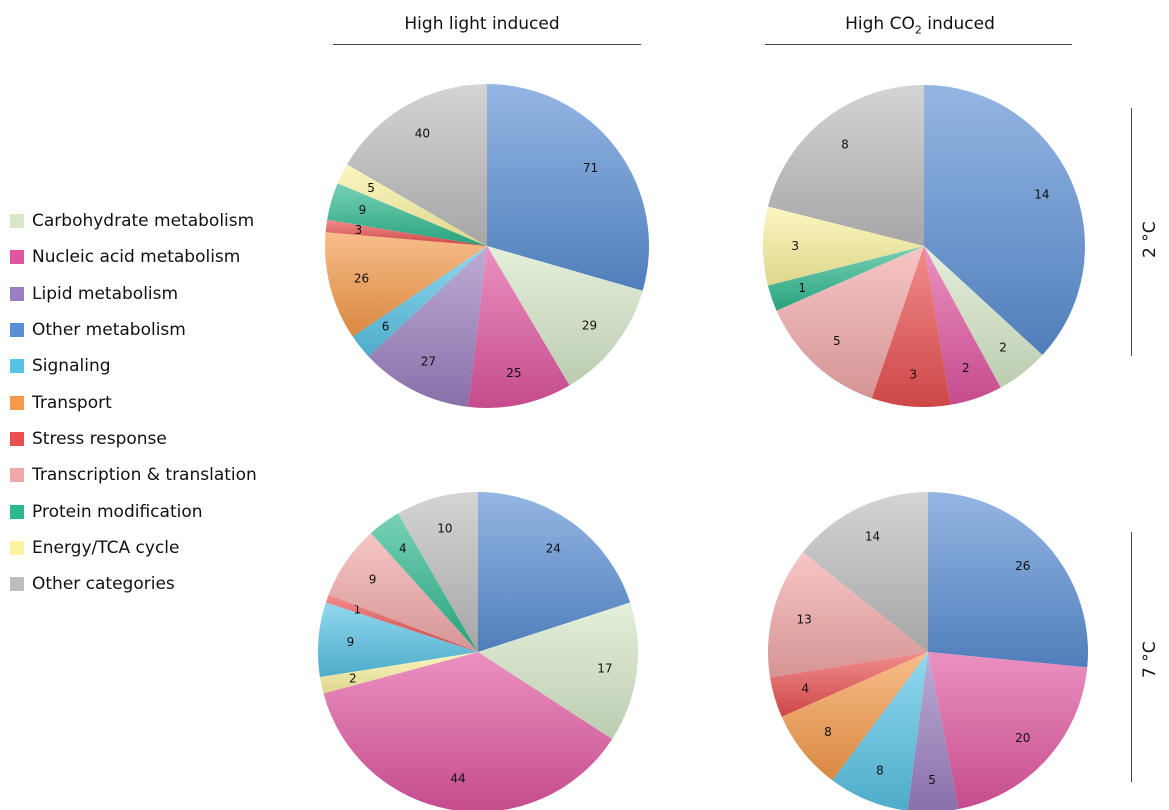 This screenshot has height=810, width=1169. What do you see at coordinates (428, 362) in the screenshot?
I see `pie-slice-value-label: 27` at bounding box center [428, 362].